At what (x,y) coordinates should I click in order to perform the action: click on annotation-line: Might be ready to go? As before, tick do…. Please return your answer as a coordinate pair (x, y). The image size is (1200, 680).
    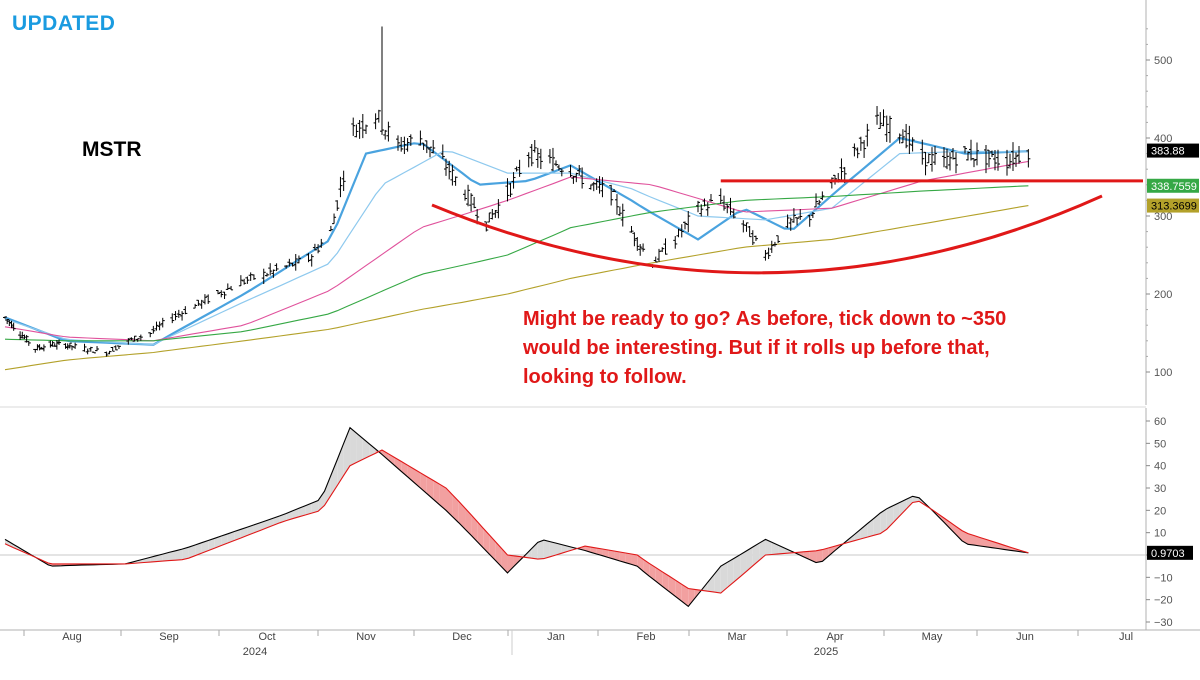
    Looking at the image, I should click on (823, 319).